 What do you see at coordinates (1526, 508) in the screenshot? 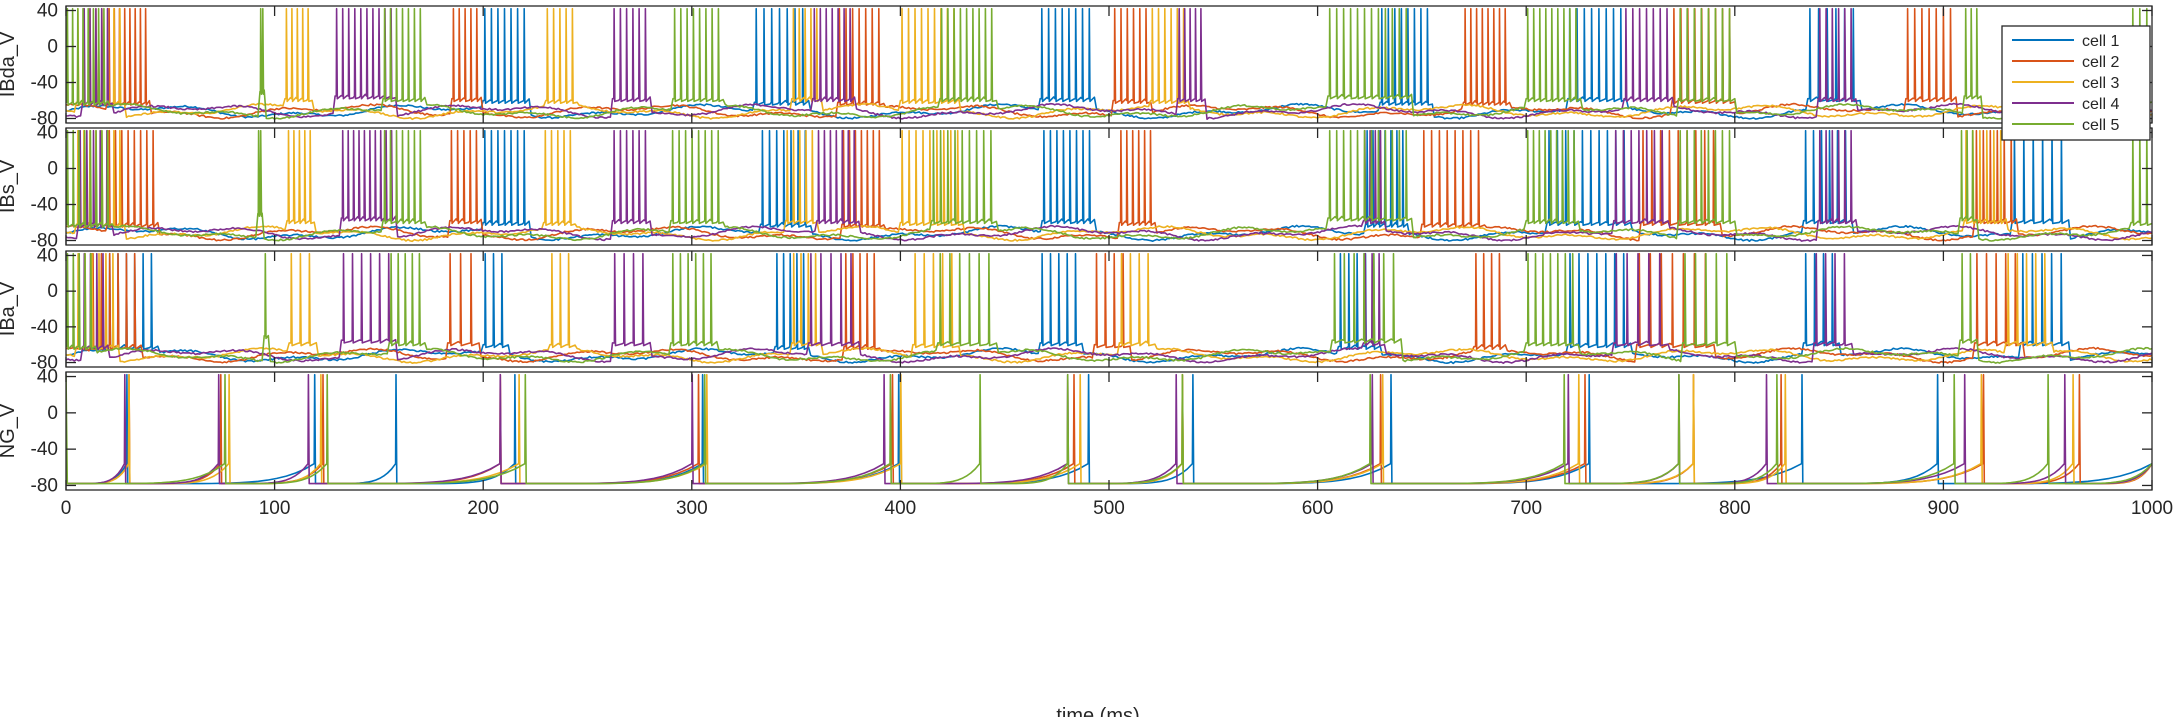
I see `x-tick-label: 700` at bounding box center [1526, 508].